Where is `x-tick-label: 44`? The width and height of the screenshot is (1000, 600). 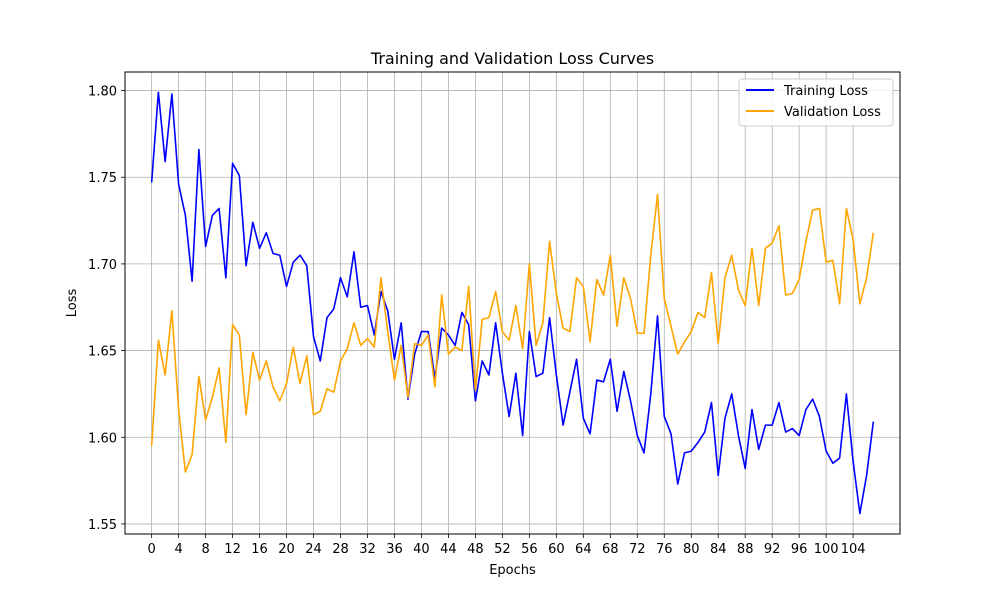
x-tick-label: 44 is located at coordinates (448, 549).